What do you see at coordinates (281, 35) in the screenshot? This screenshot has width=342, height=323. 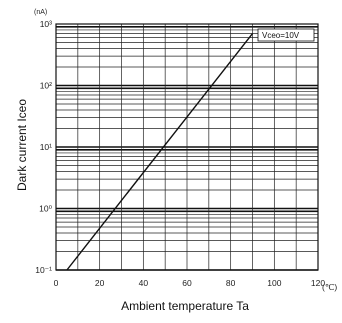 I see `annotation-text: Vceo=10V` at bounding box center [281, 35].